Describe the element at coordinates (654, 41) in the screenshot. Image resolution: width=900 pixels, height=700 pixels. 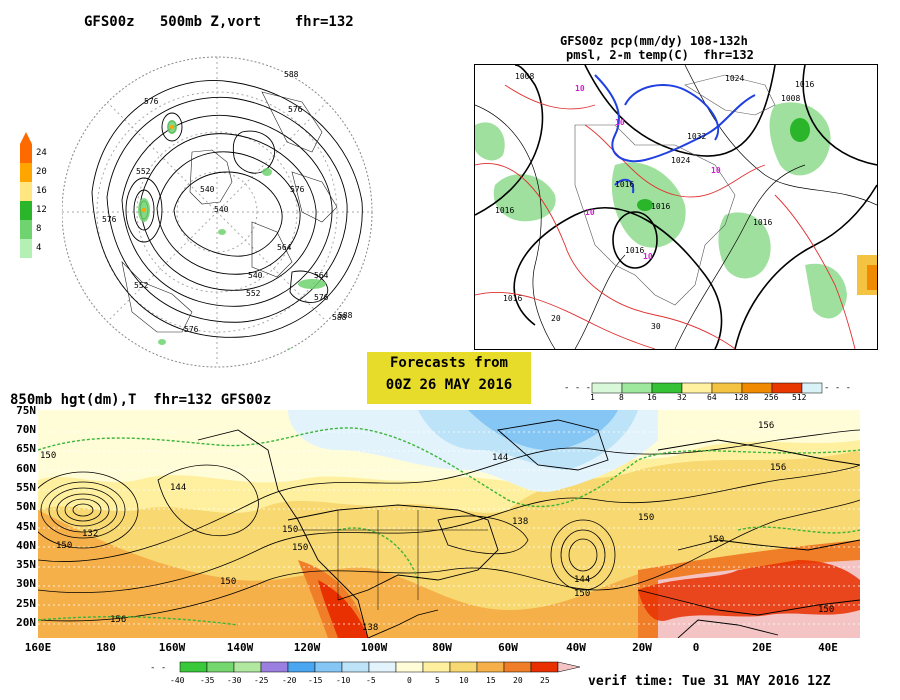
I see `top-right-title-line1: GFS00z pcp(mm/dy) 108-132h` at that location.